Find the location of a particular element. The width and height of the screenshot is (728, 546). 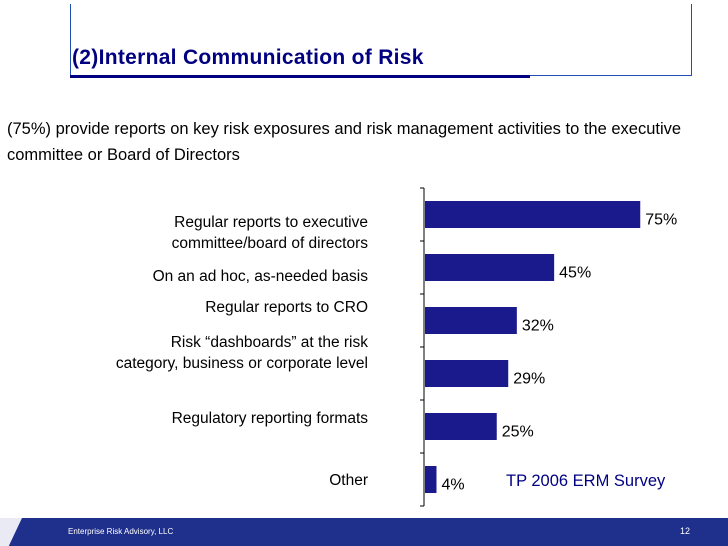

bar-value-label: 45% is located at coordinates (575, 273).